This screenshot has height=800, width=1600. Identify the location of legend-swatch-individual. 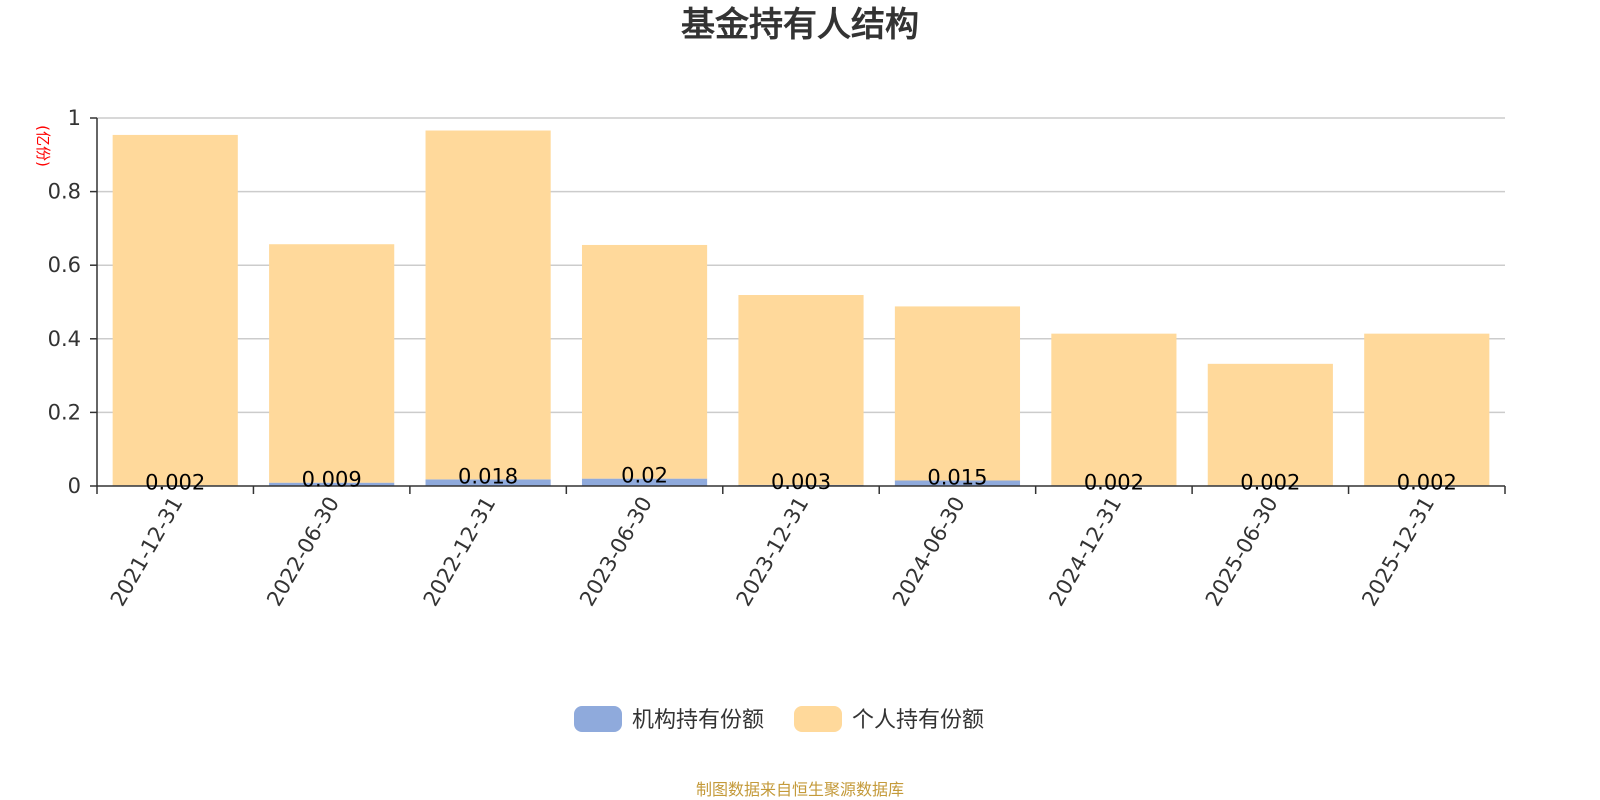
(818, 719).